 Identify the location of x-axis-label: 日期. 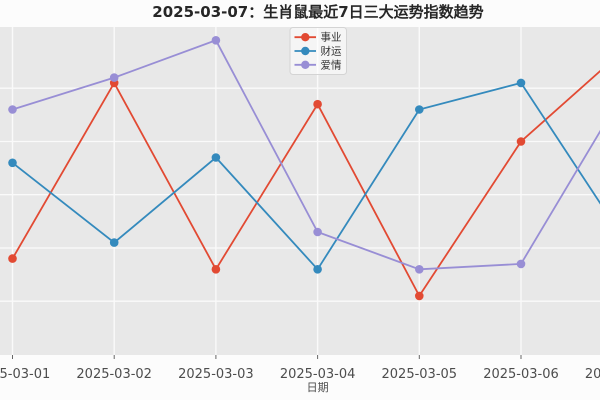
(318, 387).